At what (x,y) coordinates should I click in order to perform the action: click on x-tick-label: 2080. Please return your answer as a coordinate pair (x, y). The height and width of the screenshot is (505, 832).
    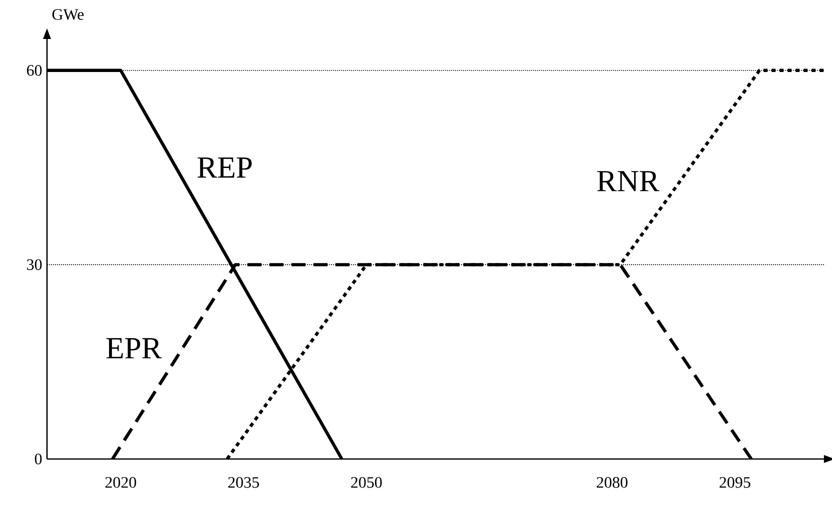
    Looking at the image, I should click on (612, 482).